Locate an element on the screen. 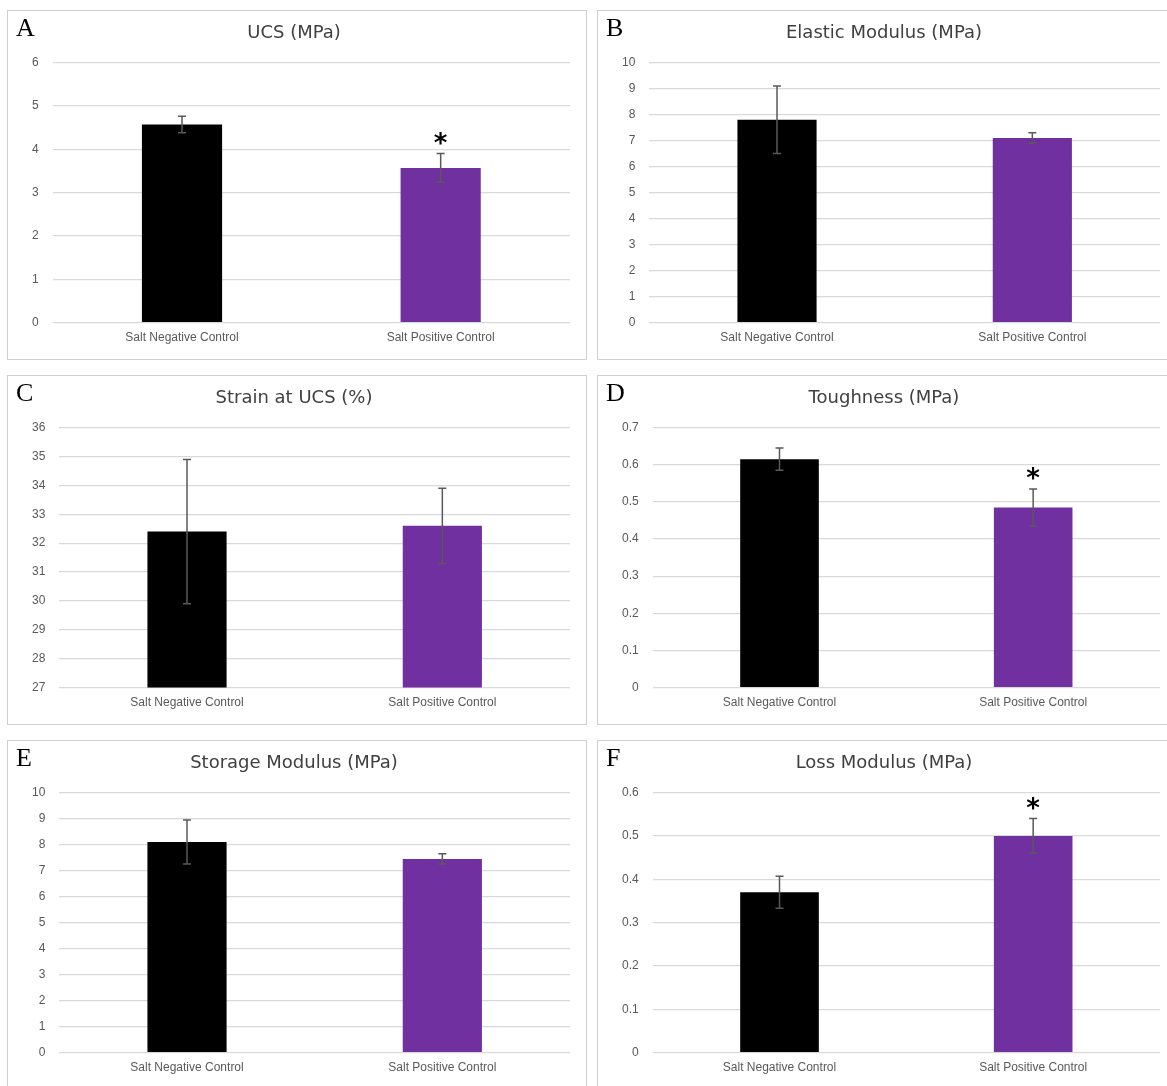 This screenshot has height=1086, width=1167. text: C is located at coordinates (25, 393).